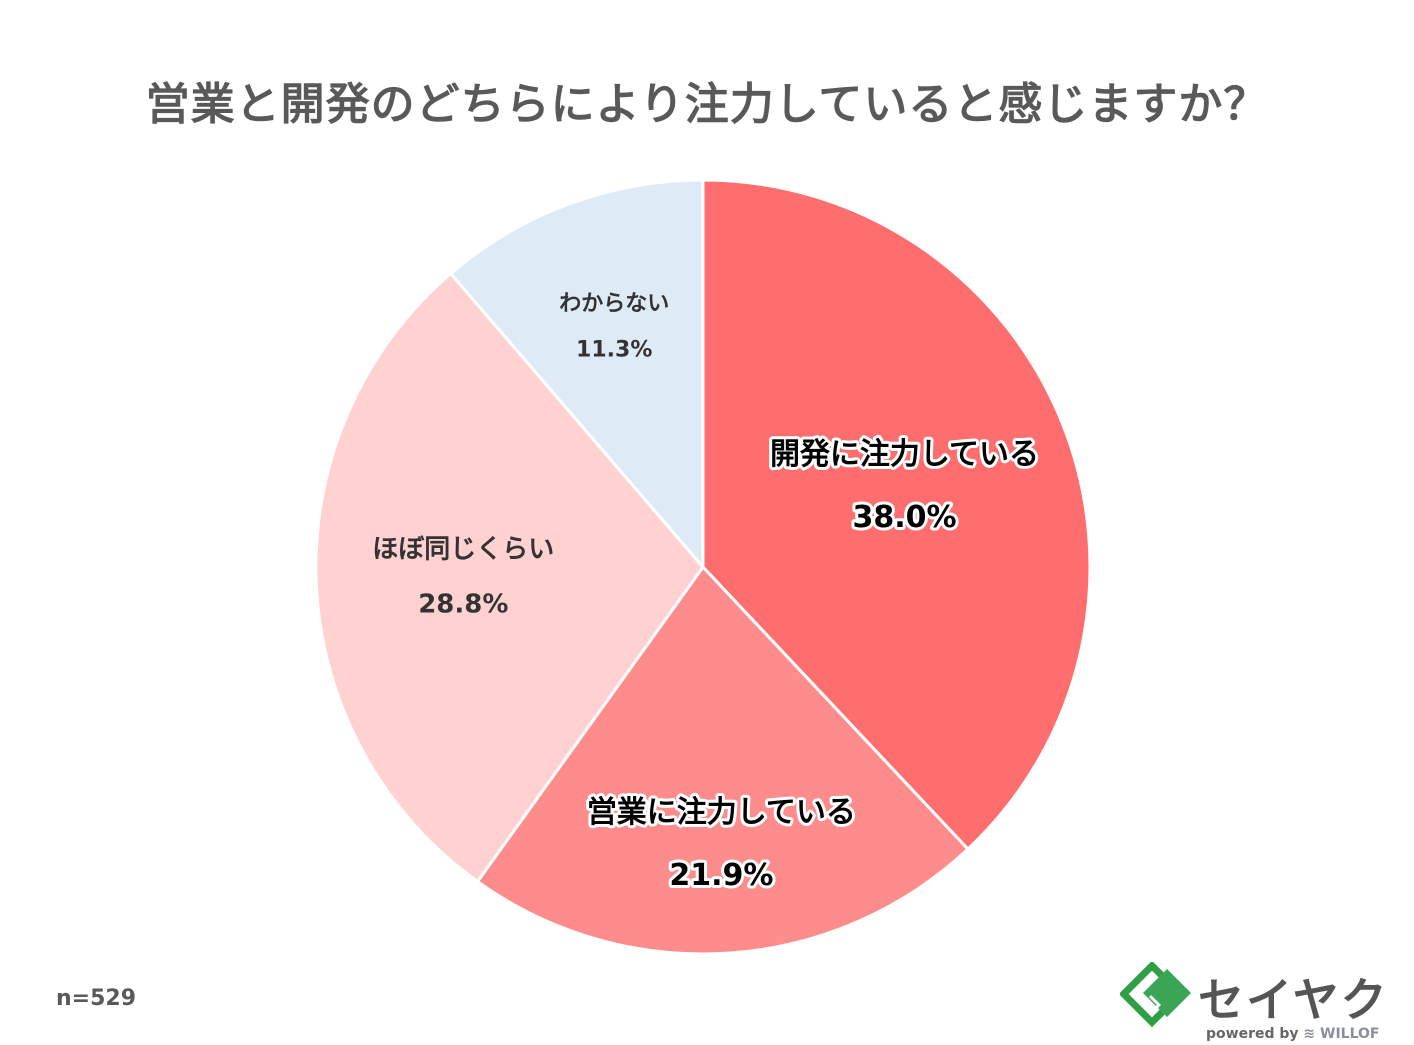 This screenshot has height=1045, width=1414. I want to click on chart-title: 営業と開発のどちらにより注力していると感じますか？, so click(707, 104).